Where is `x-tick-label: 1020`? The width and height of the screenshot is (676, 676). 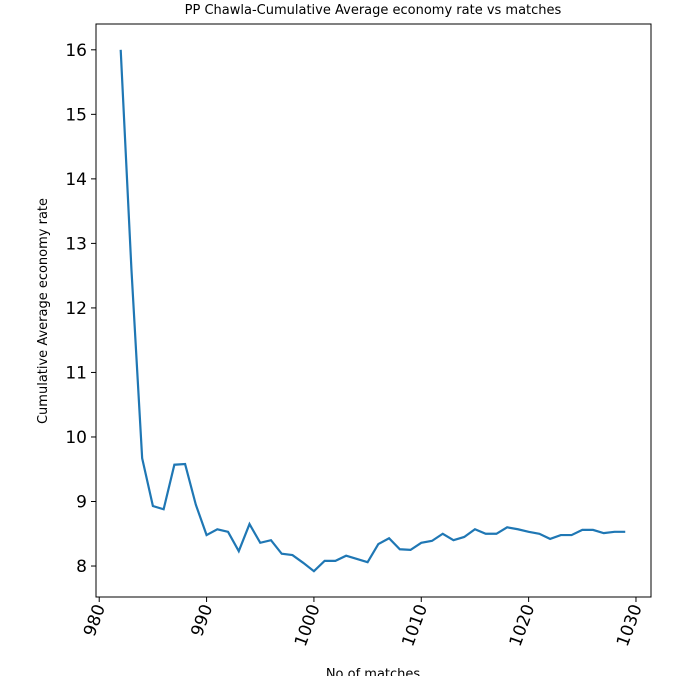
x-tick-label: 1020 is located at coordinates (523, 625).